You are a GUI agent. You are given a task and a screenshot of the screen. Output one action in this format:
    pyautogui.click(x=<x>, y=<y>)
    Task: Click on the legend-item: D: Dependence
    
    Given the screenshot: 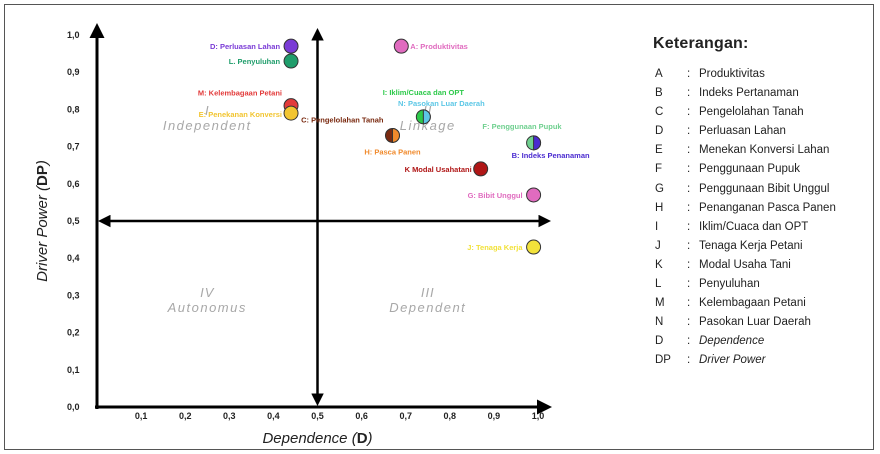 What is the action you would take?
    pyautogui.click(x=766, y=341)
    